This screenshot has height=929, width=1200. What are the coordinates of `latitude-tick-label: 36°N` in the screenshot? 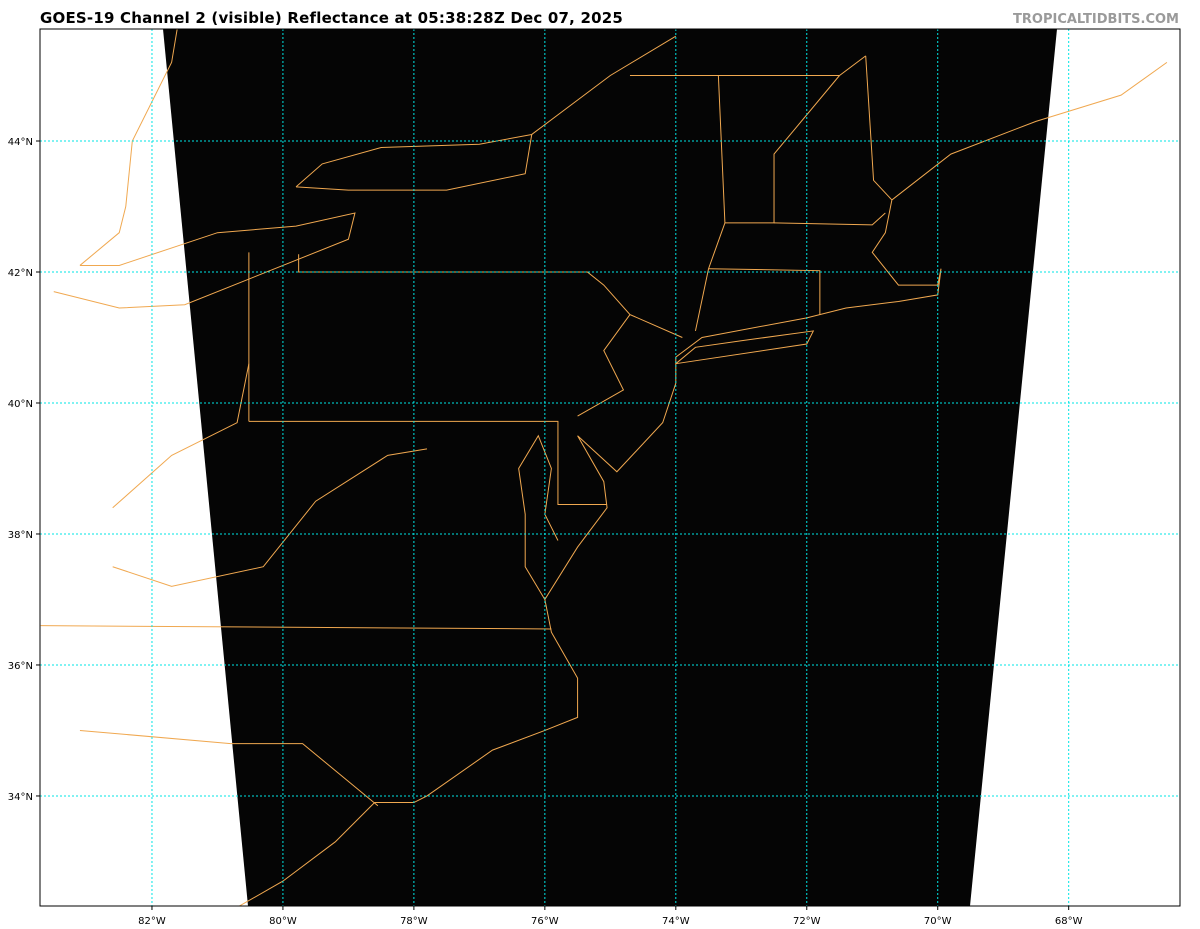 It's located at (20, 666).